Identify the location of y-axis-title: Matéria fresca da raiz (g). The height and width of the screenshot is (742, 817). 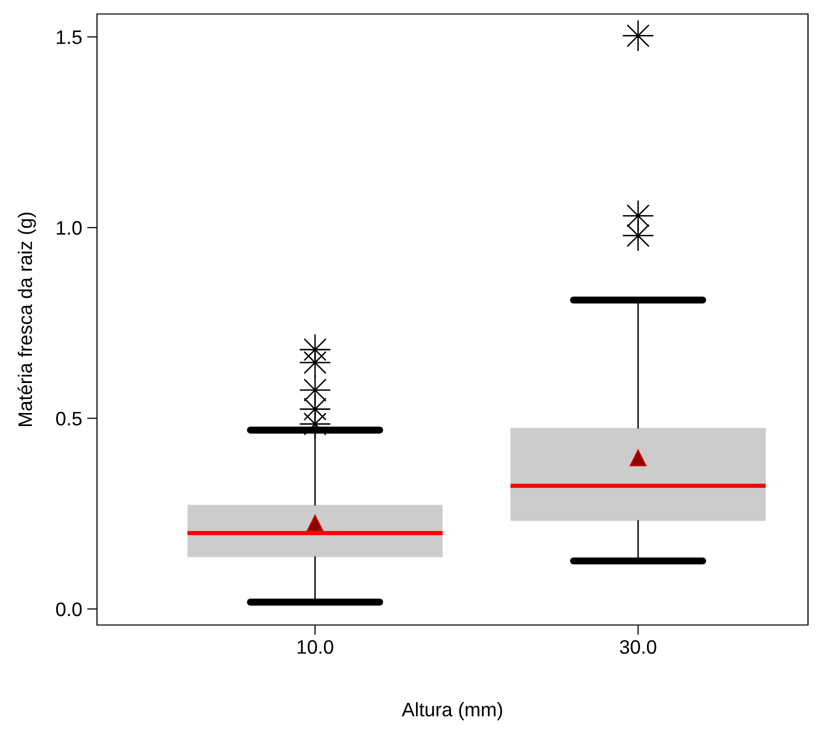
(27, 319).